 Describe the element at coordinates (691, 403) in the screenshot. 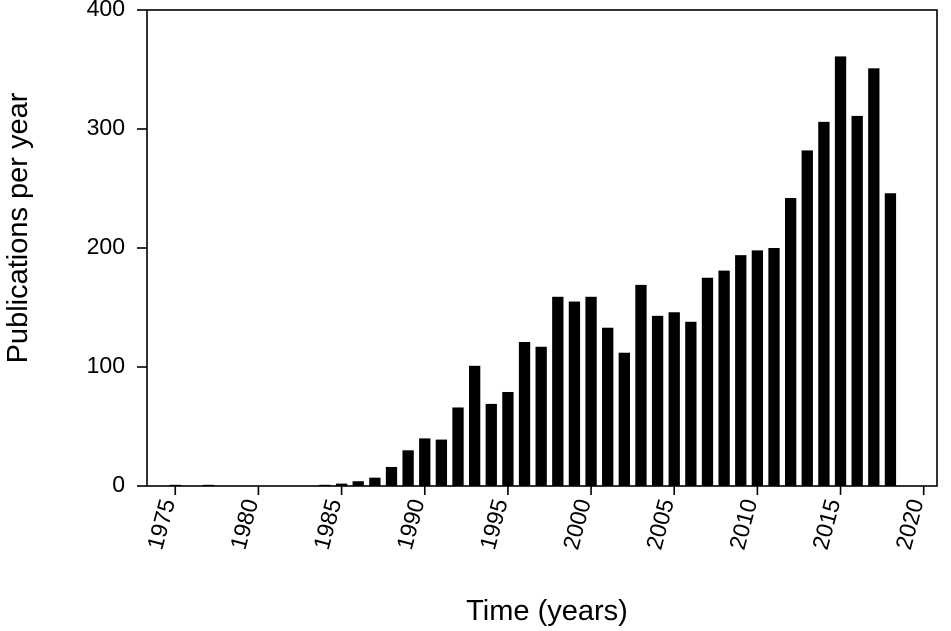

I see `bar-2006` at that location.